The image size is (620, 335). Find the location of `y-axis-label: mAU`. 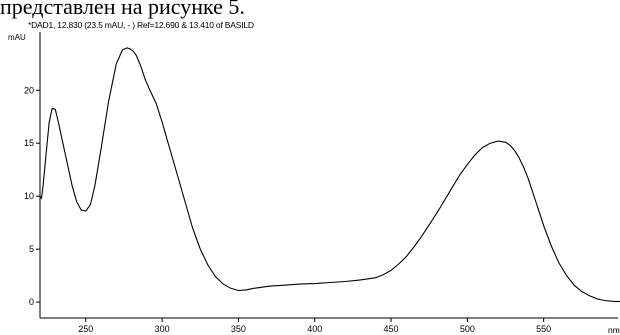

y-axis-label: mAU is located at coordinates (17, 37).